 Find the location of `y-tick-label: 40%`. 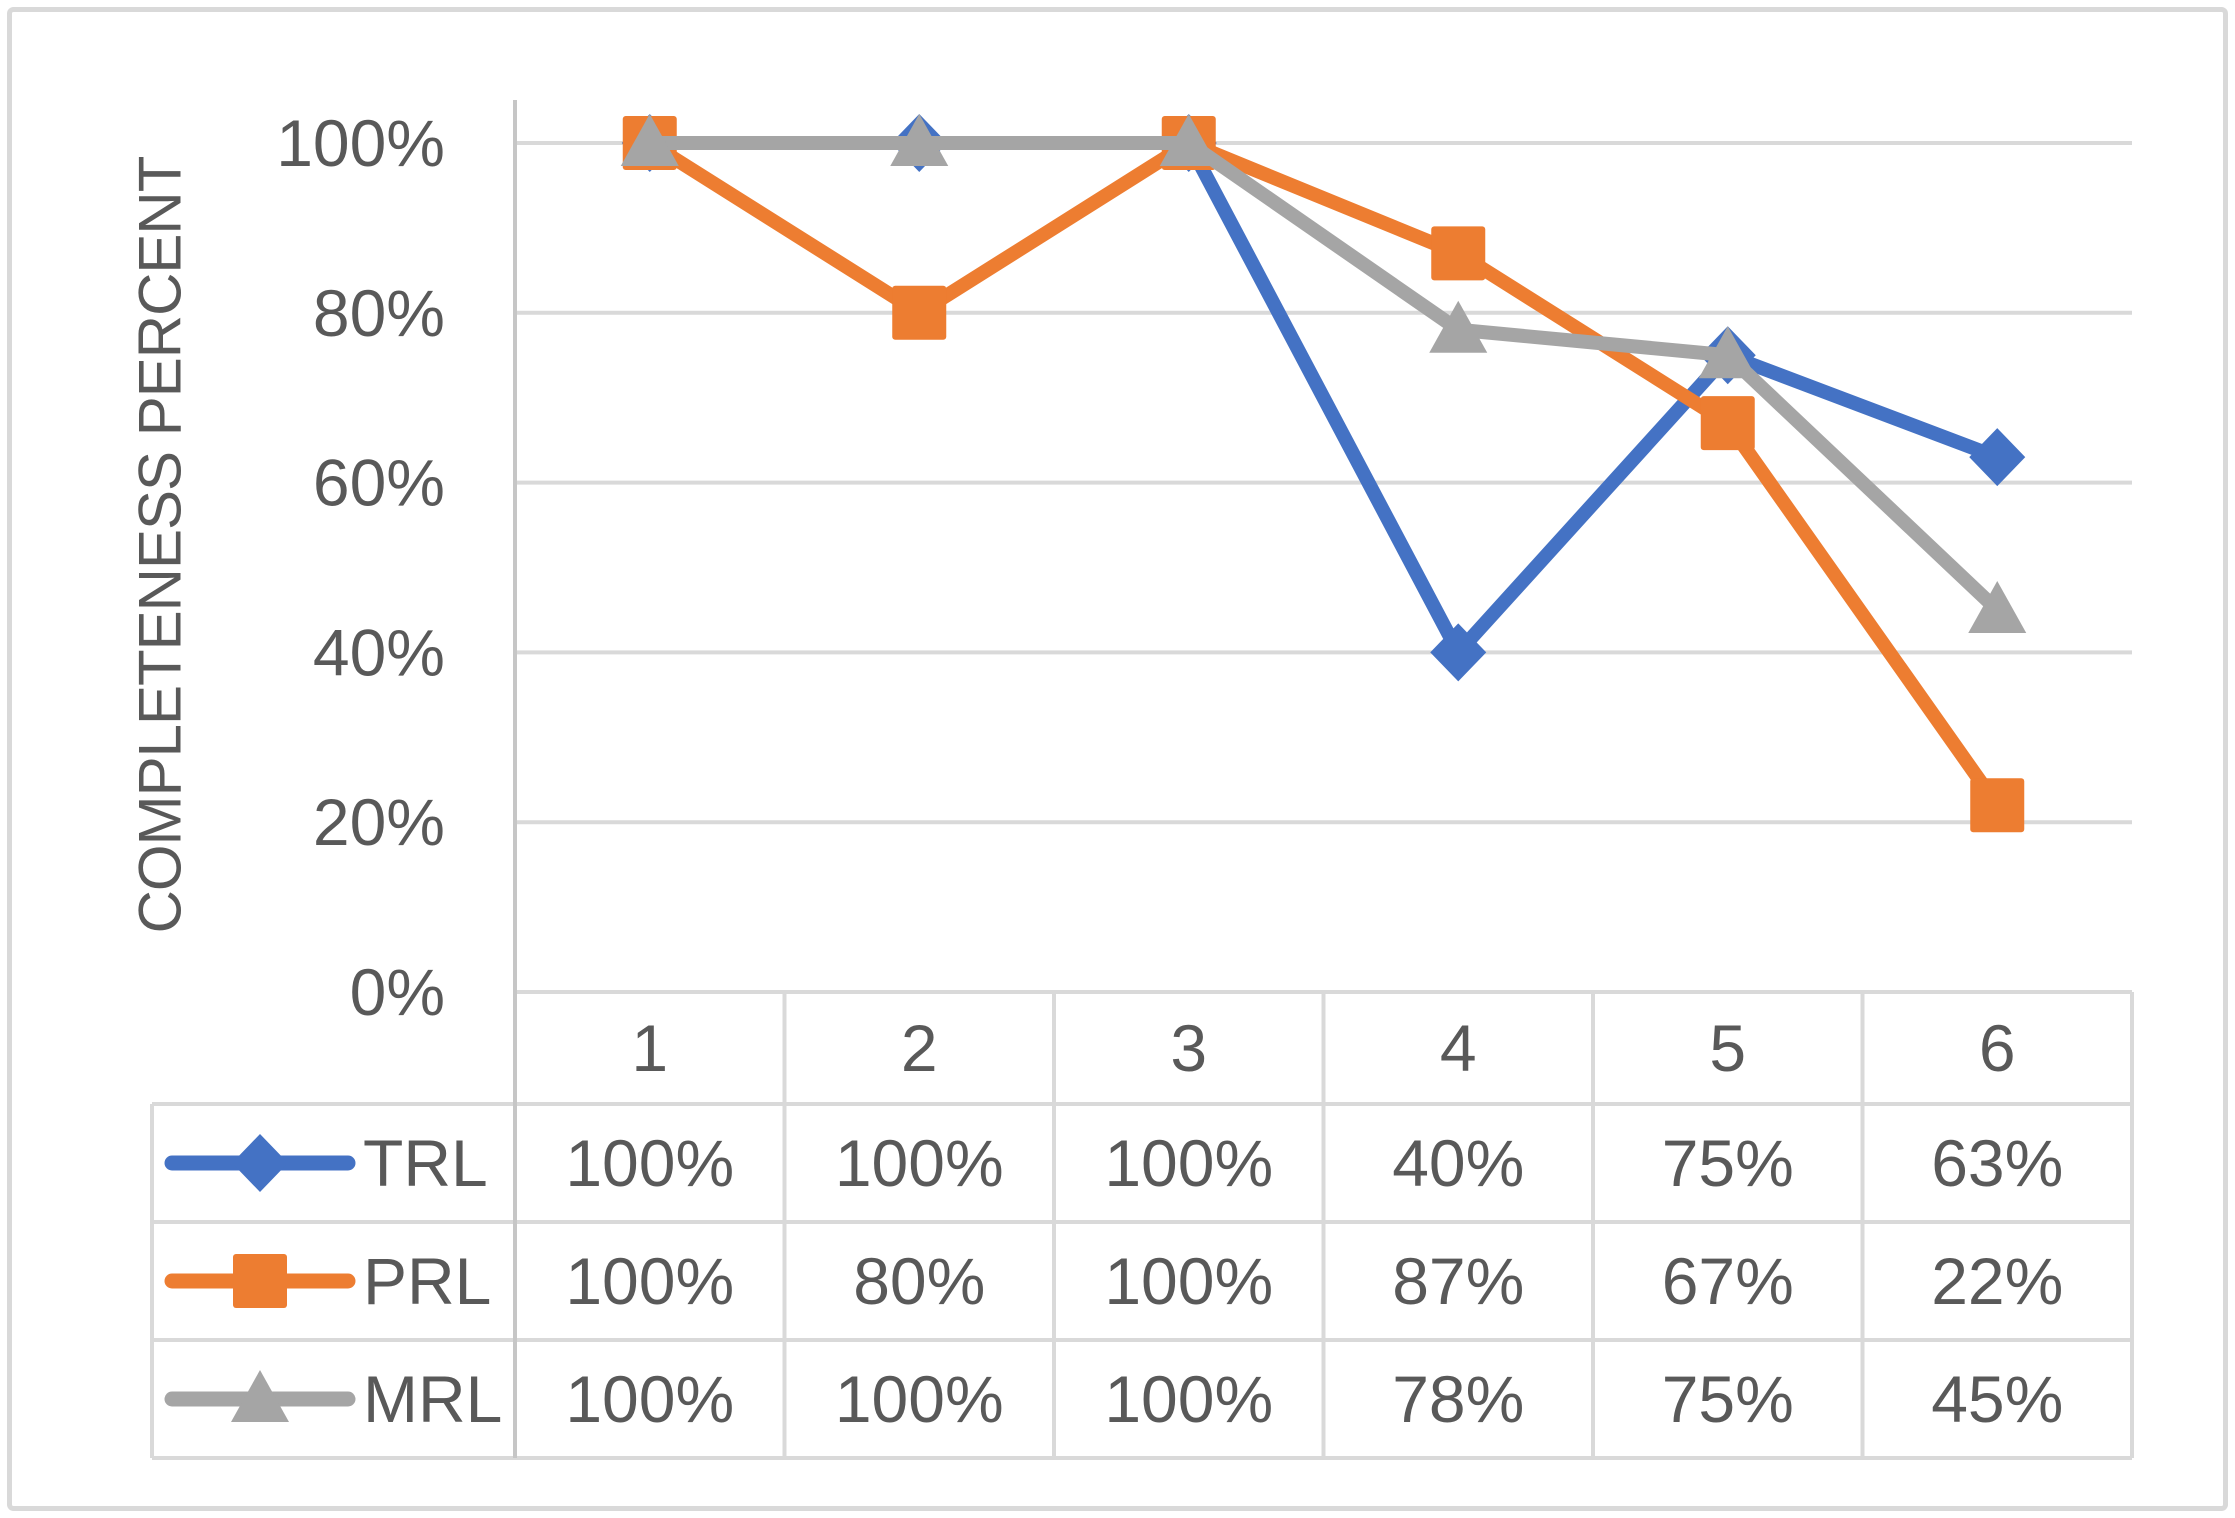

y-tick-label: 40% is located at coordinates (379, 652).